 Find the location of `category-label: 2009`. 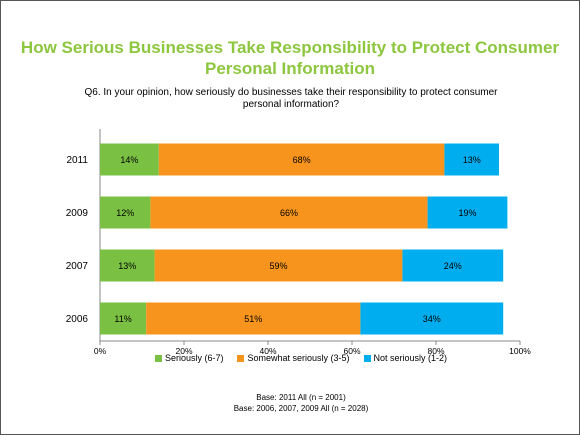

category-label: 2009 is located at coordinates (77, 213).